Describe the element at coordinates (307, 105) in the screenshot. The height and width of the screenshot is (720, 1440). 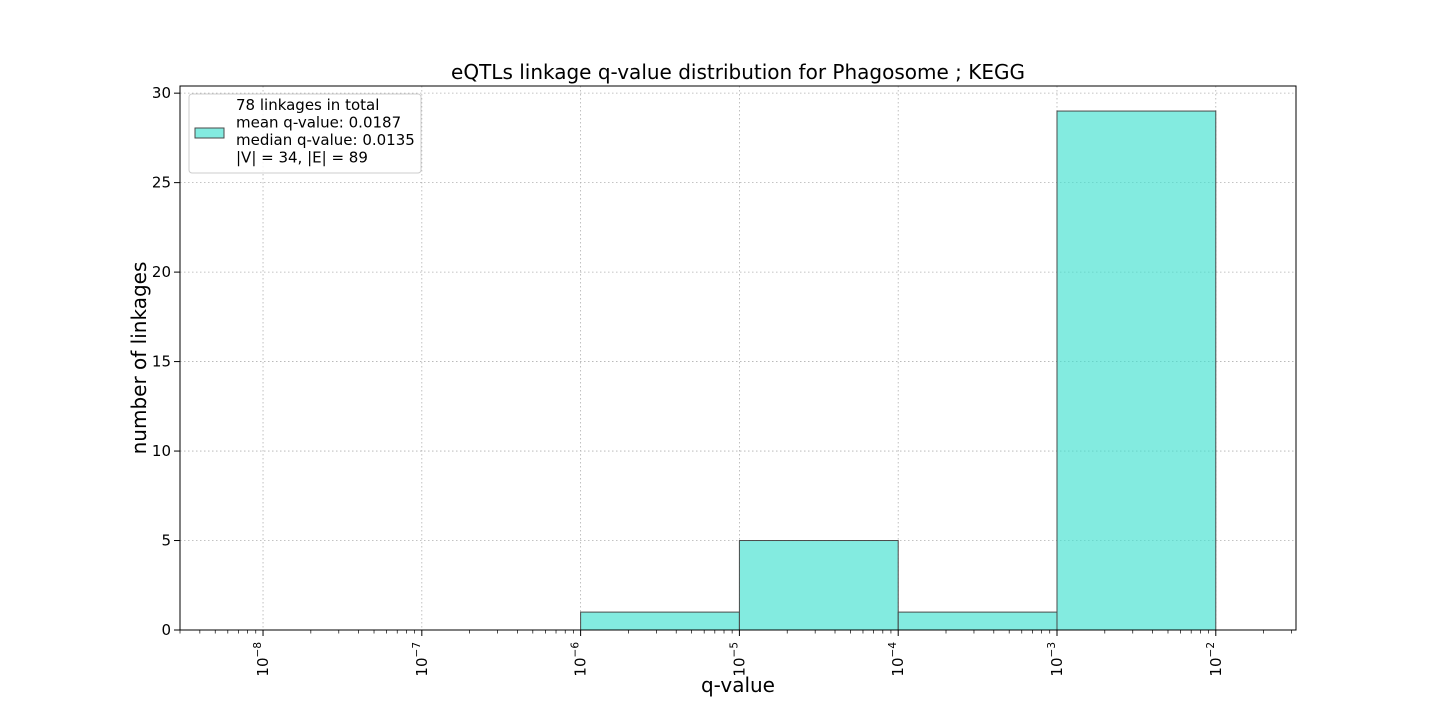
I see `legend-line-total: 78 linkages in total` at that location.